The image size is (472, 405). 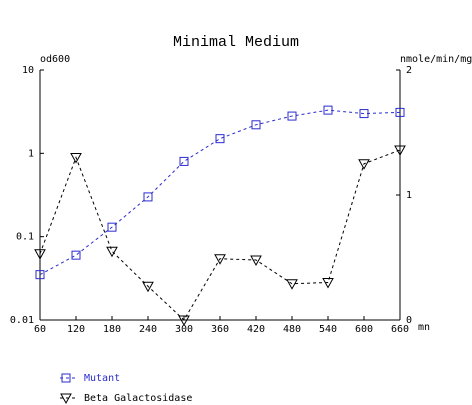 I want to click on legend-label: Mutant, so click(x=102, y=378).